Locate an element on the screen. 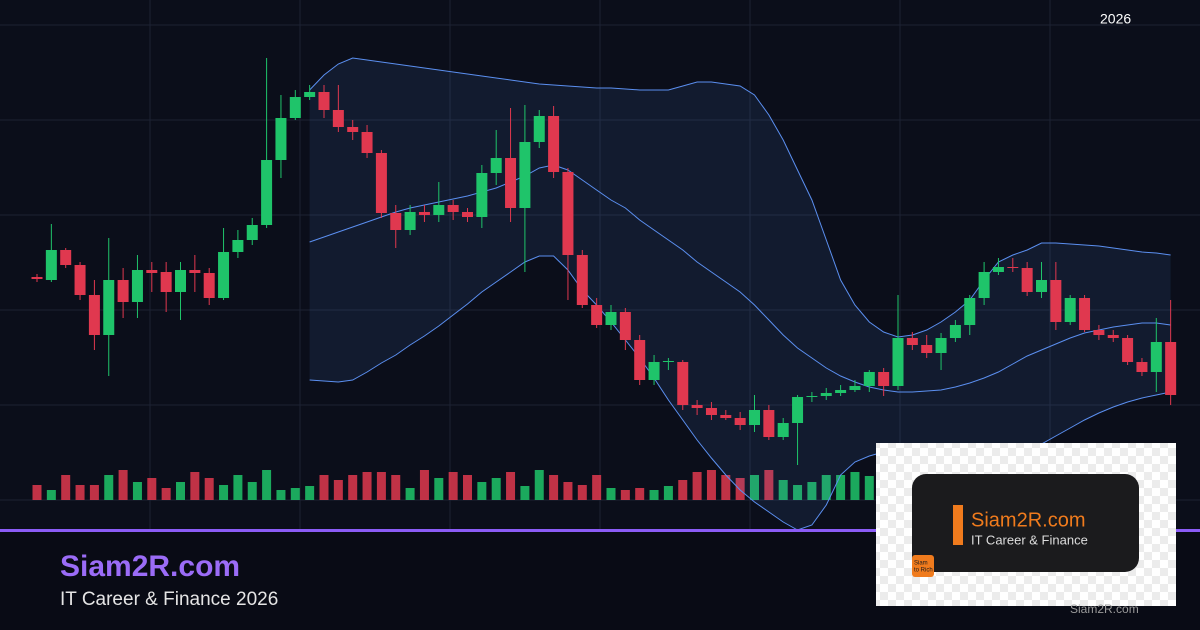 This screenshot has width=1200, height=630. badge-text: Siam is located at coordinates (921, 564).